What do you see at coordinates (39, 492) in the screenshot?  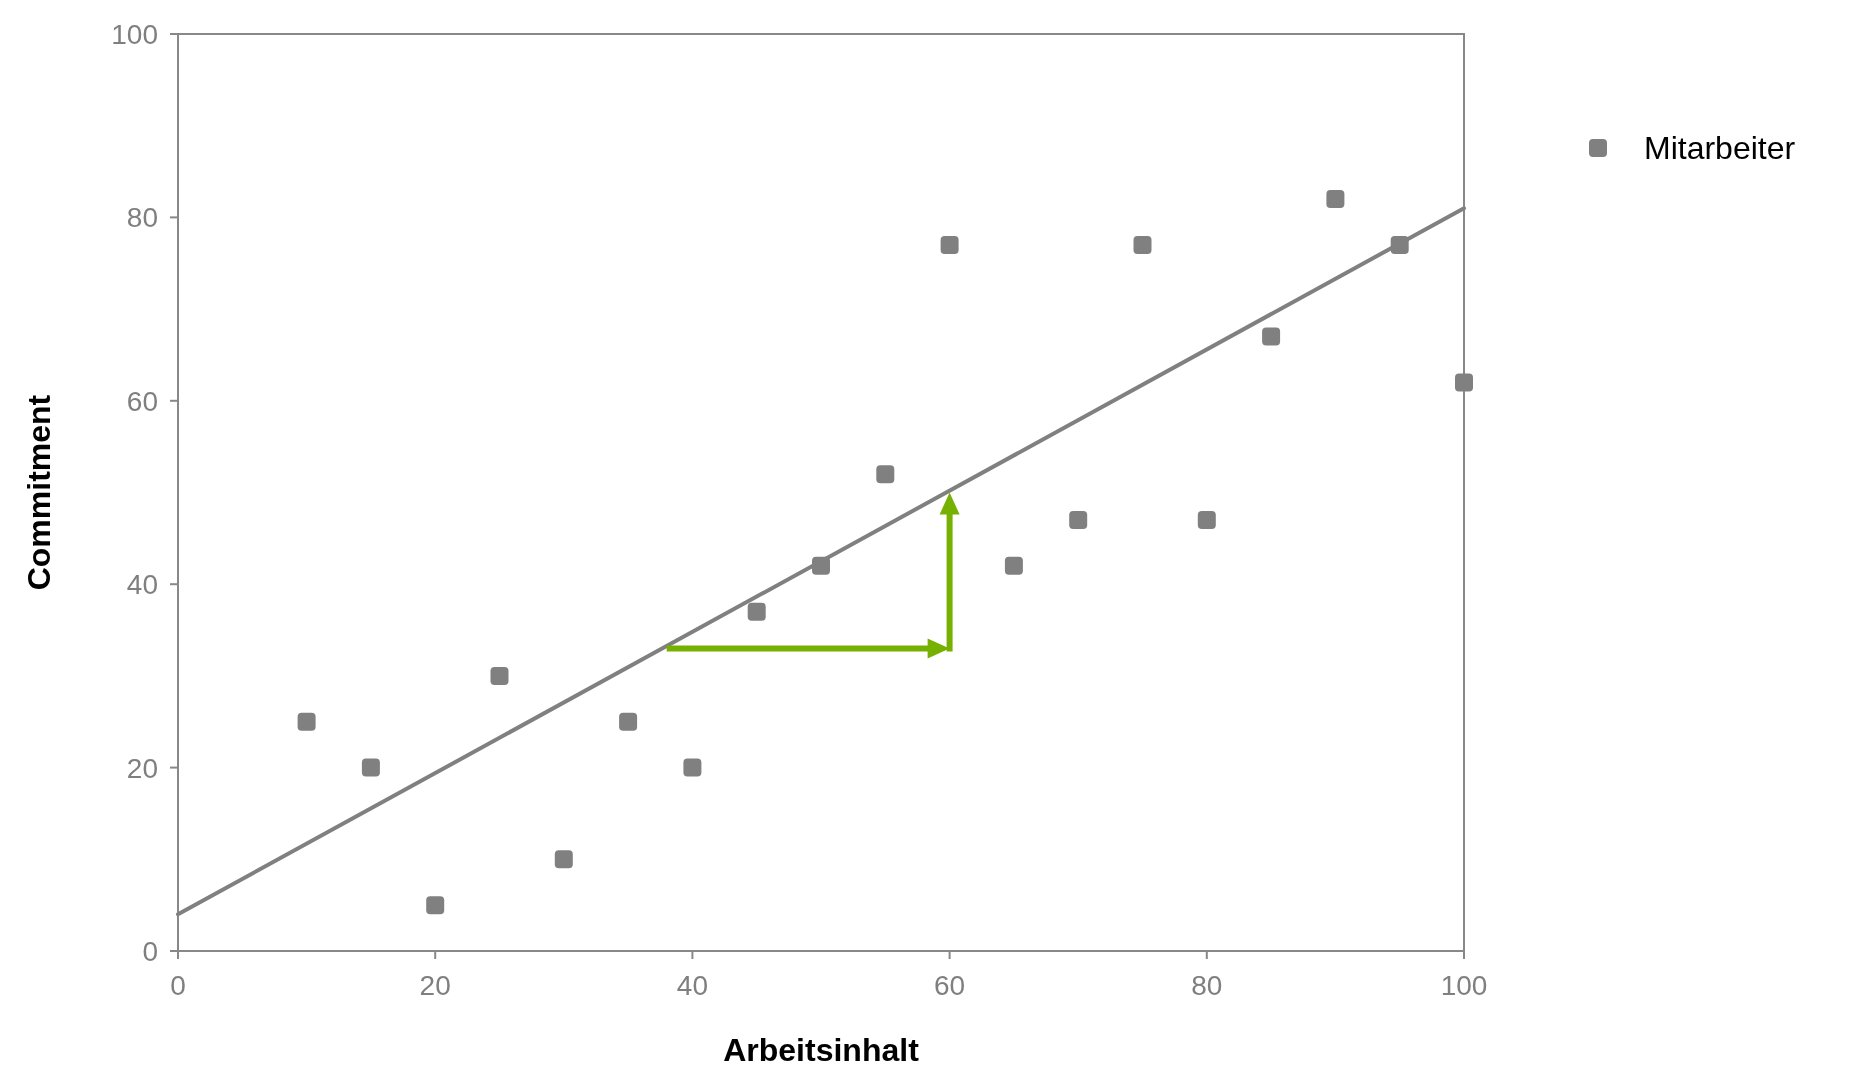 I see `y-axis-title: Commitment` at bounding box center [39, 492].